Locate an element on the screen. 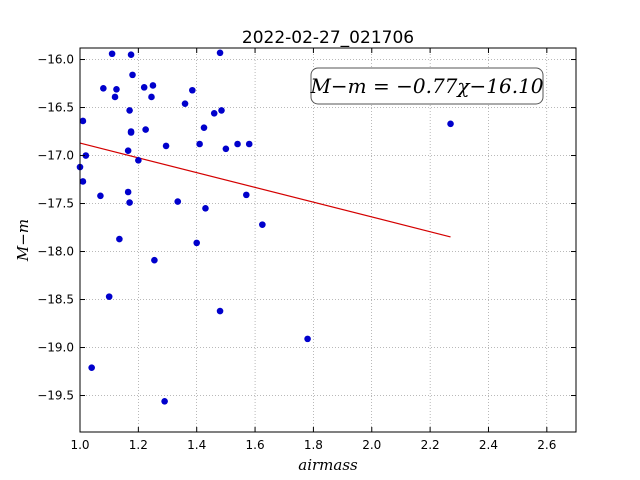  y-axis-label: M−m is located at coordinates (23, 240).